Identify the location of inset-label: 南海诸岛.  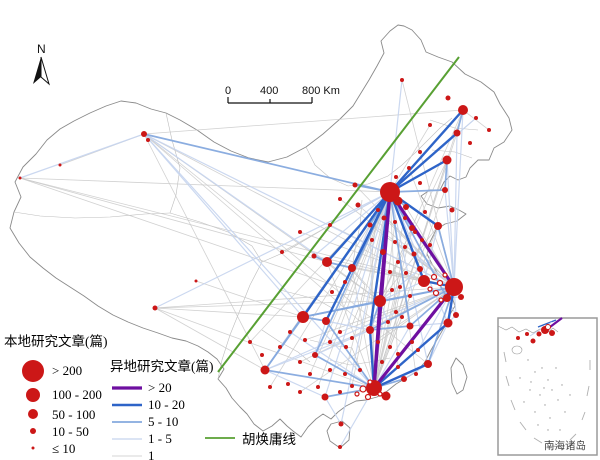
(565, 445).